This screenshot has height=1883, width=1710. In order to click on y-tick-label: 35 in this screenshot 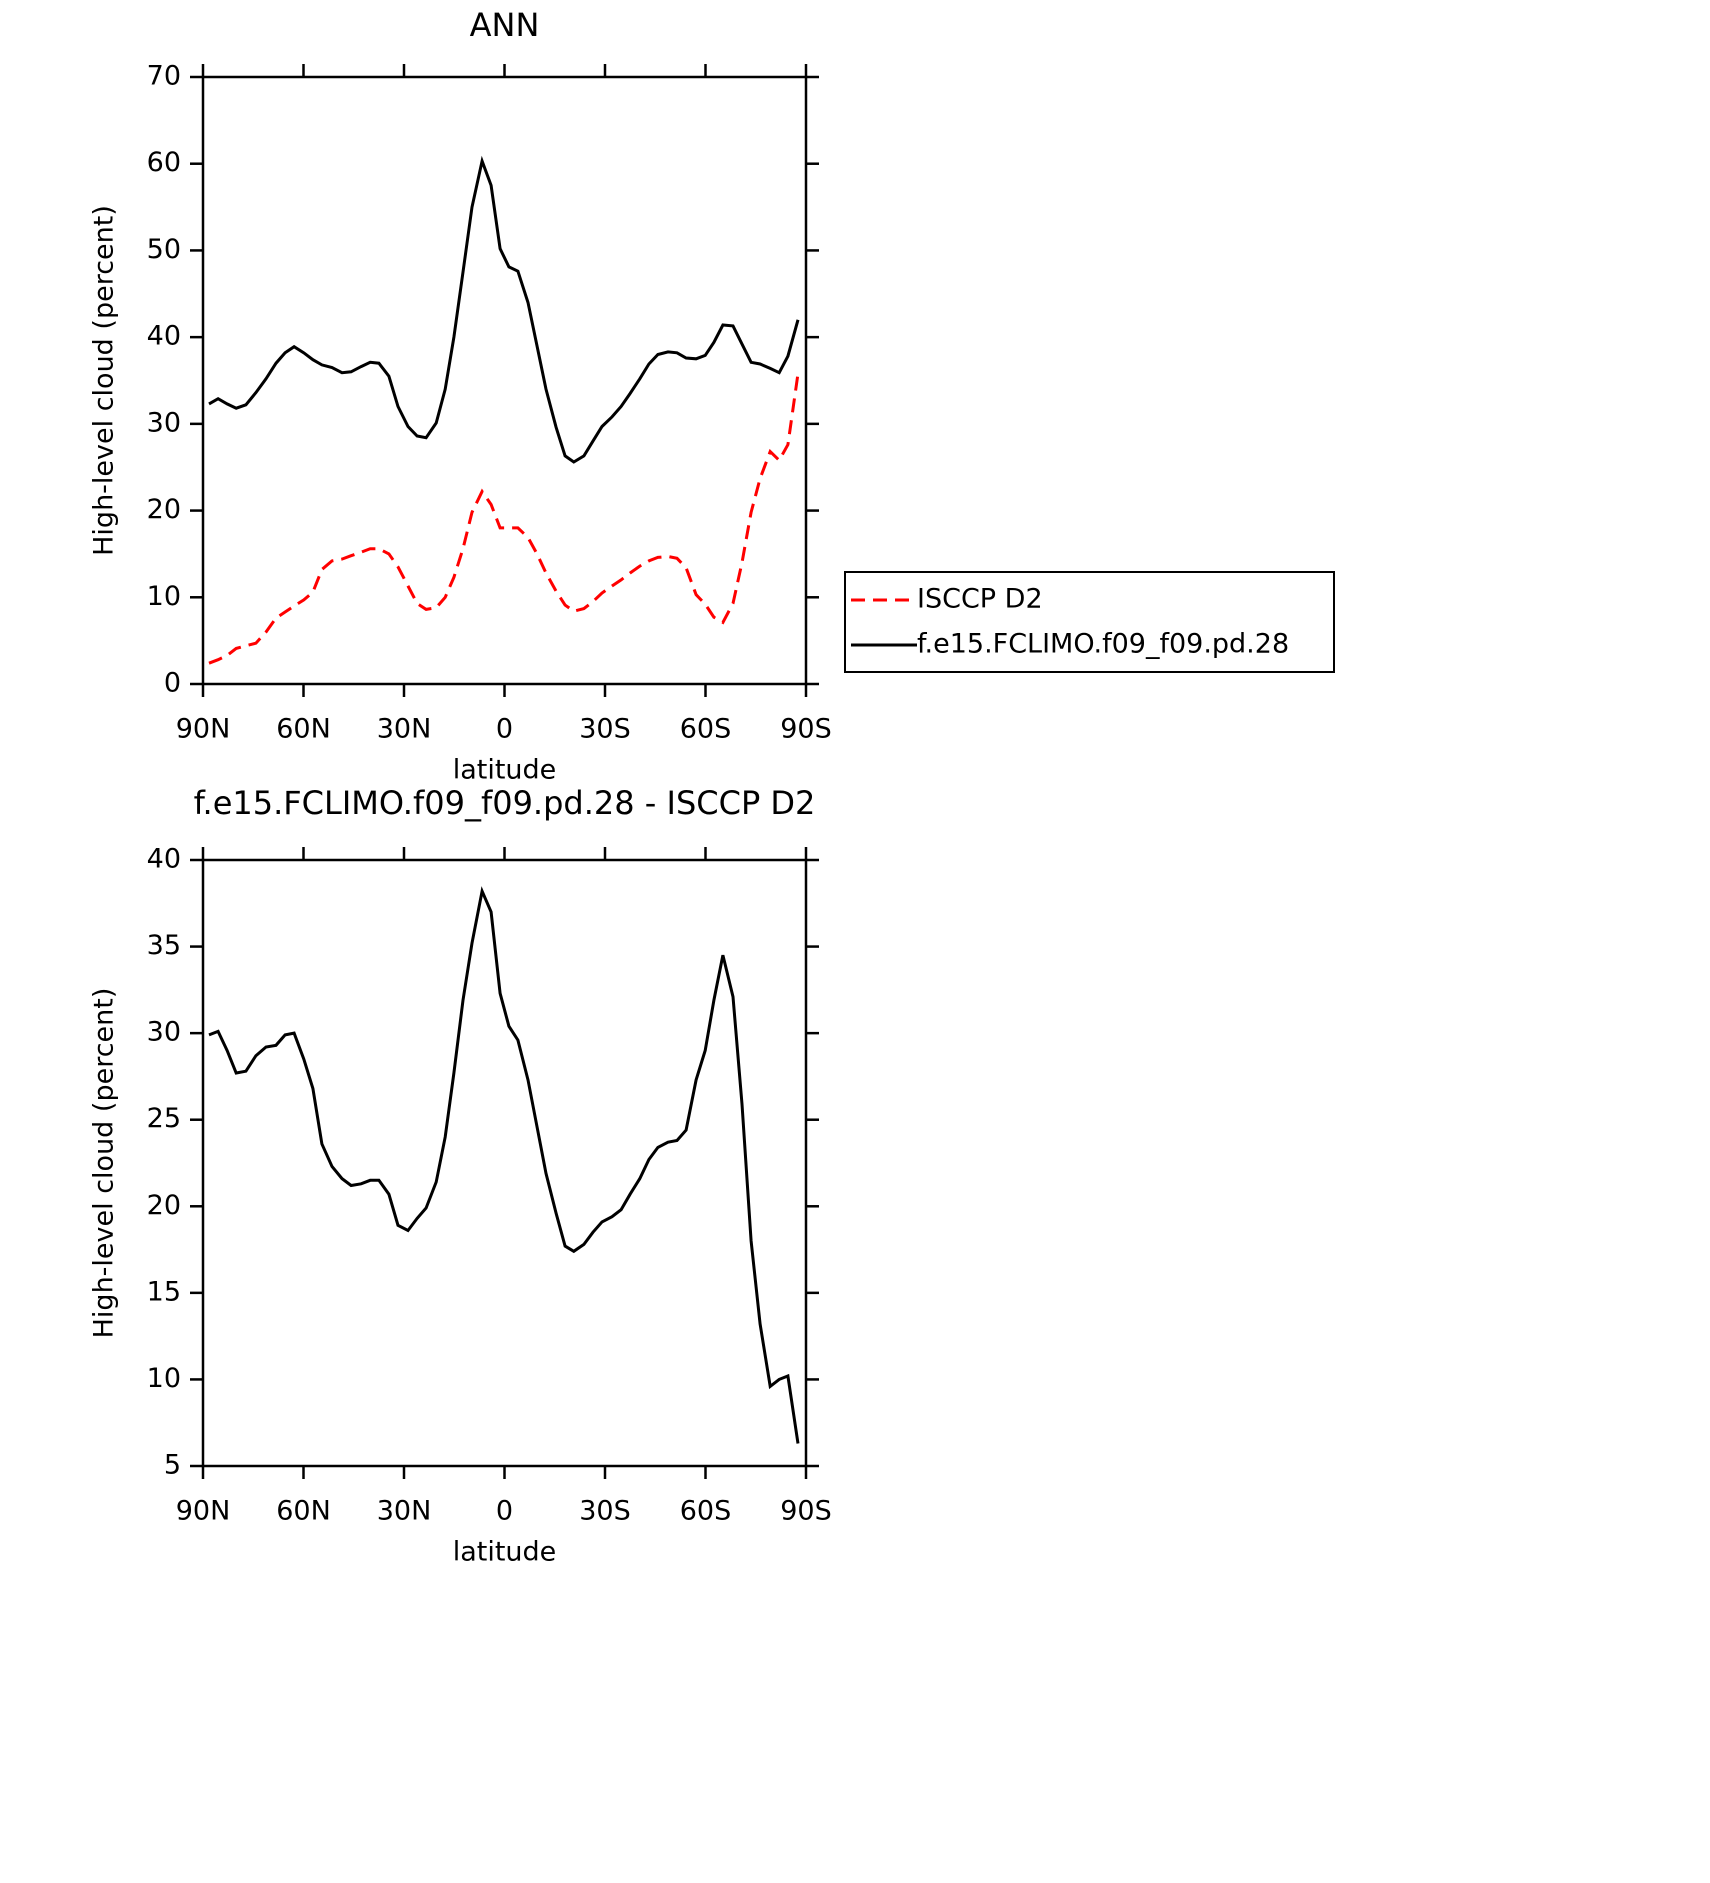, I will do `click(164, 945)`.